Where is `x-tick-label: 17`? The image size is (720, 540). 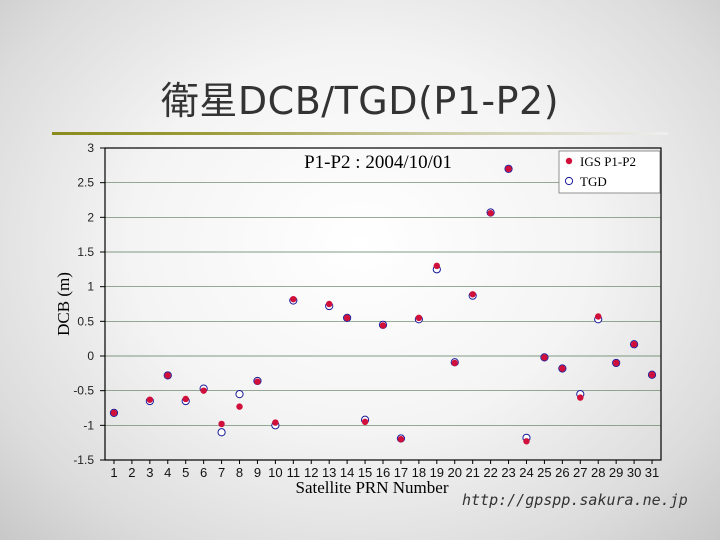 x-tick-label: 17 is located at coordinates (401, 472).